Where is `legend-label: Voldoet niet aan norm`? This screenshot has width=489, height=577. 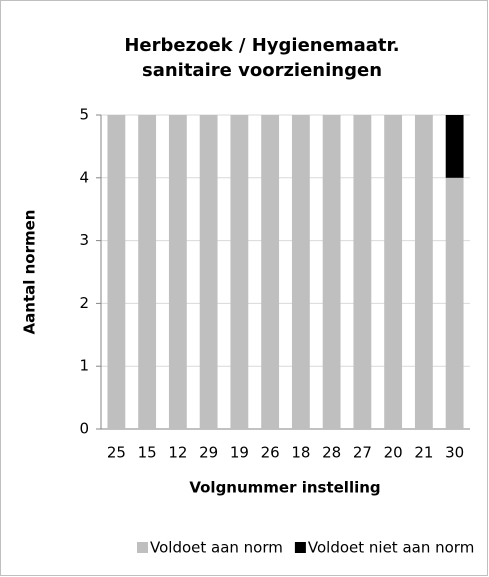 legend-label: Voldoet niet aan norm is located at coordinates (391, 548).